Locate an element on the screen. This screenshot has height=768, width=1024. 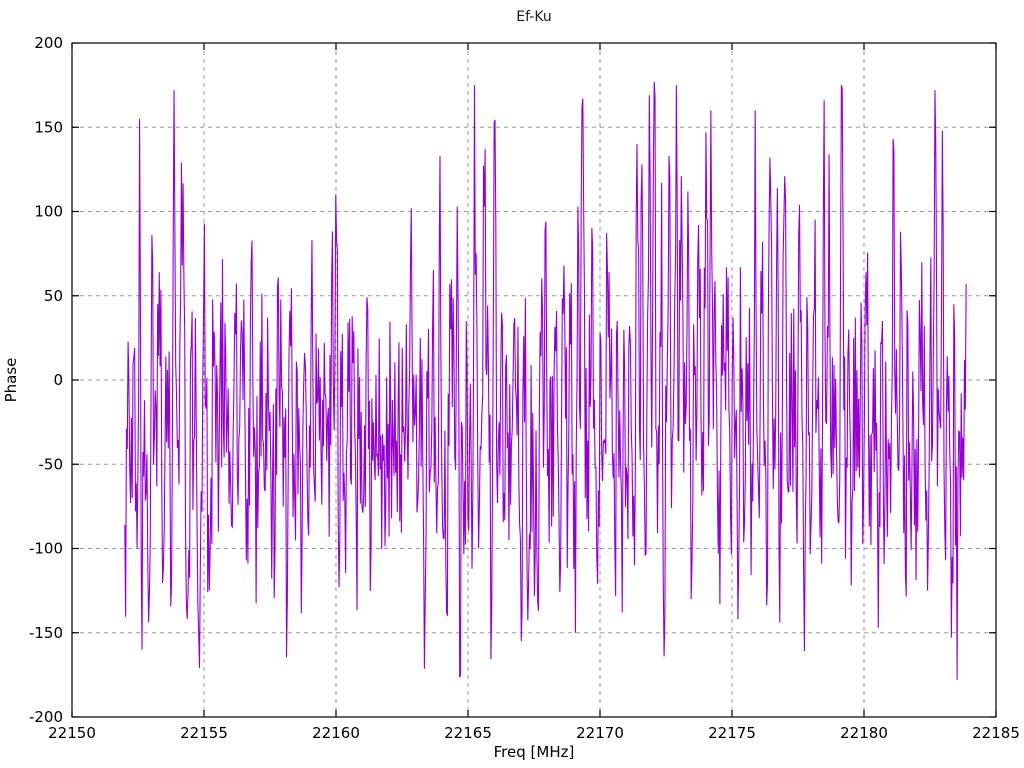
x-tick-label: 22160 is located at coordinates (336, 733).